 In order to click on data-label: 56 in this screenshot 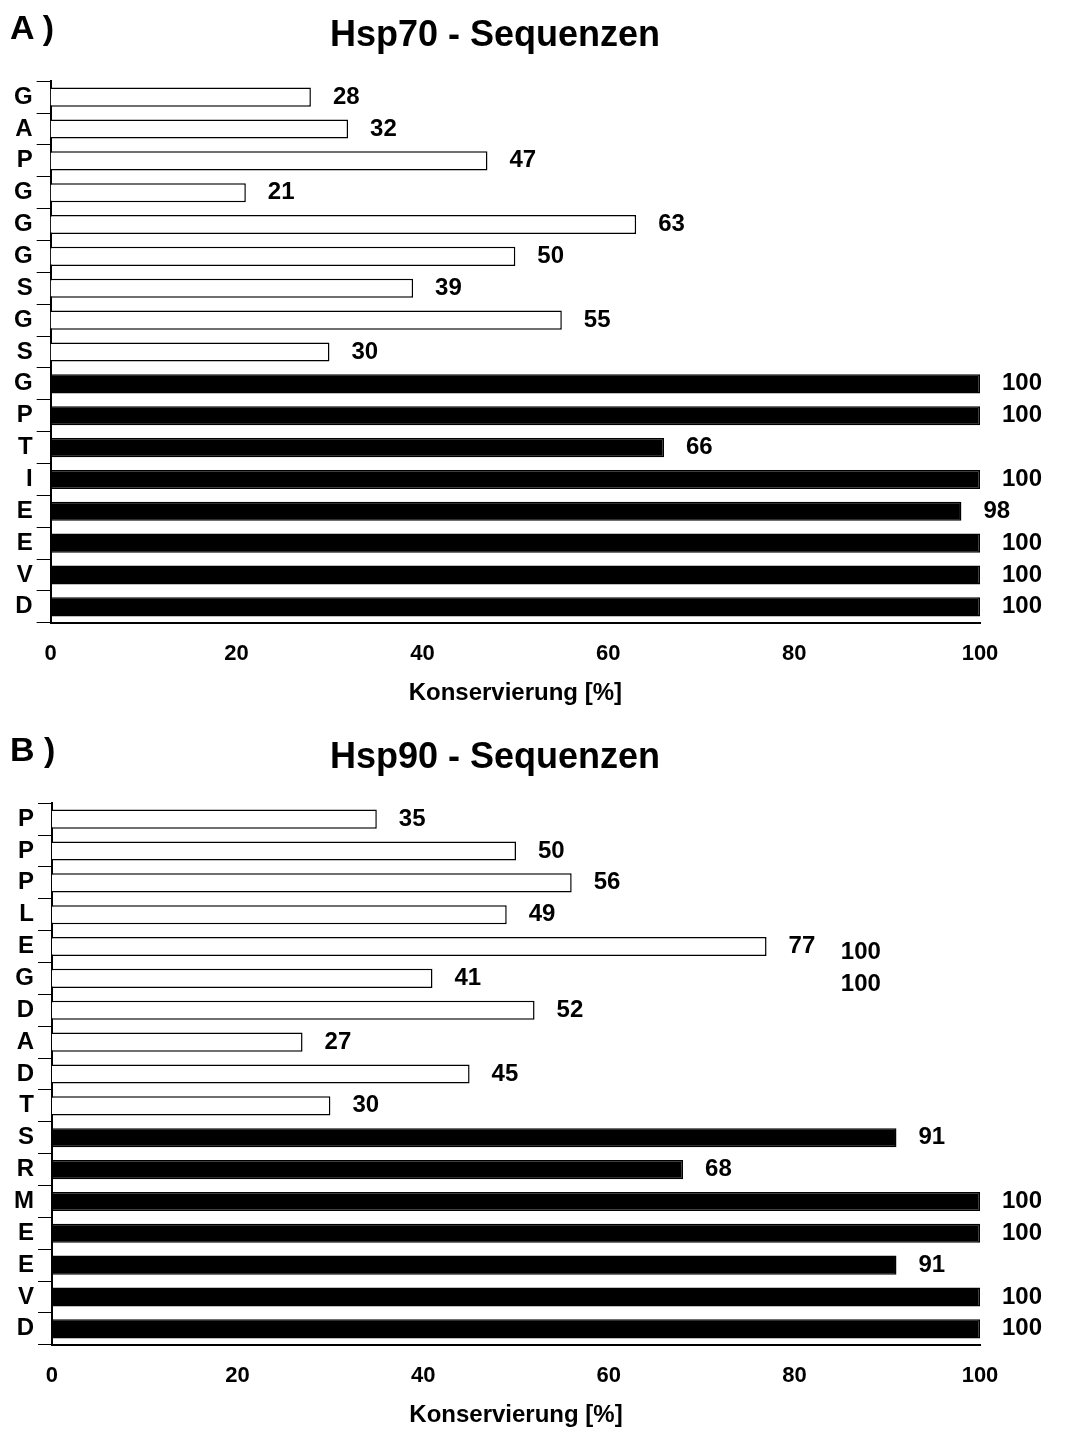, I will do `click(607, 881)`.